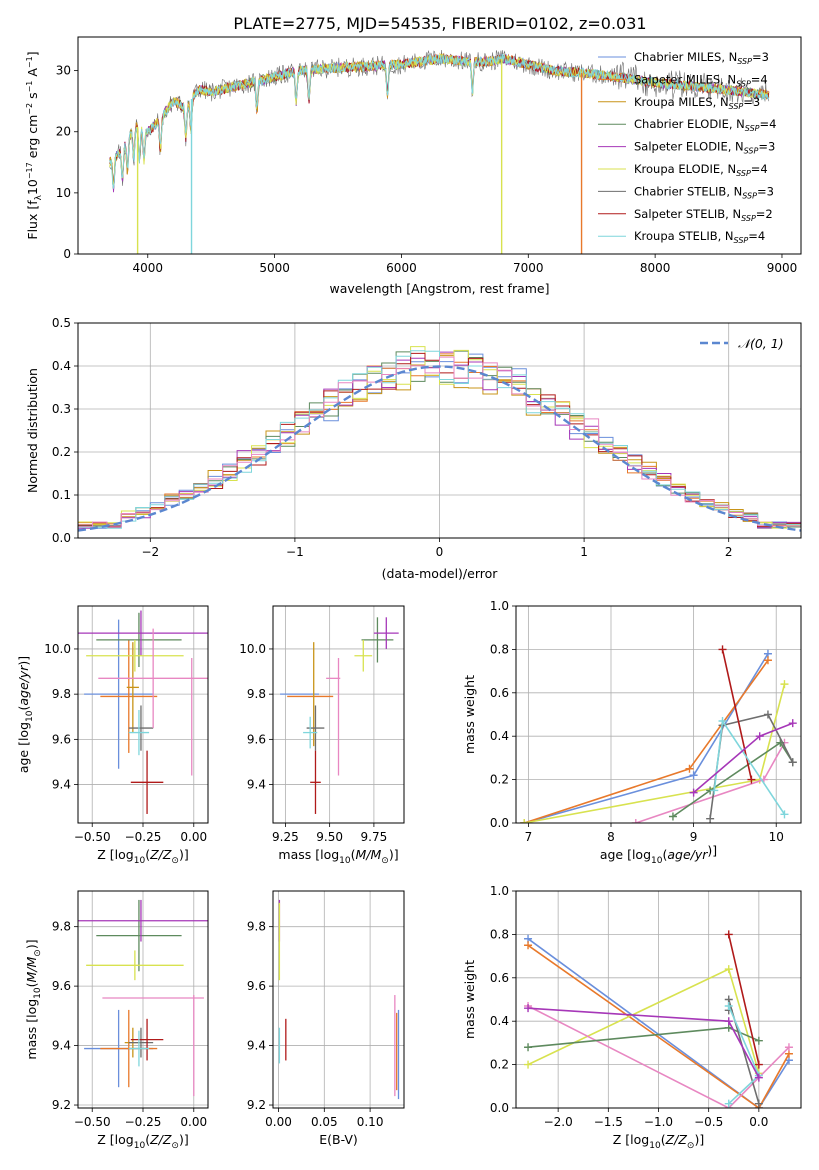 The height and width of the screenshot is (1170, 819). I want to click on y-tick-label: 1.0, so click(499, 606).